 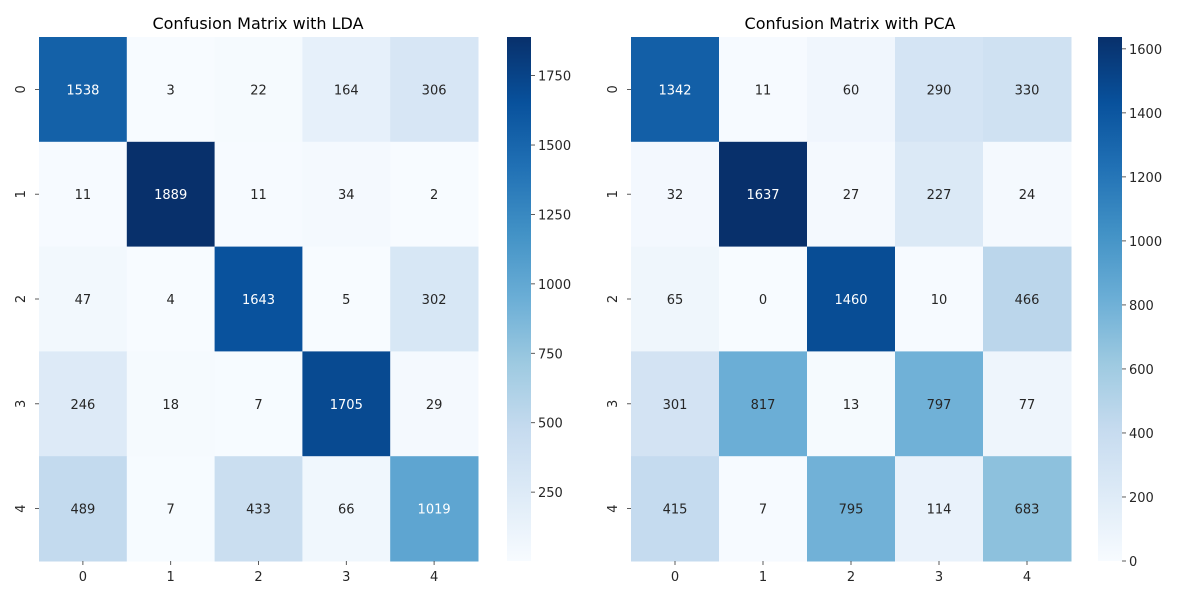 What do you see at coordinates (519, 299) in the screenshot?
I see `colorbar-gradient-lda` at bounding box center [519, 299].